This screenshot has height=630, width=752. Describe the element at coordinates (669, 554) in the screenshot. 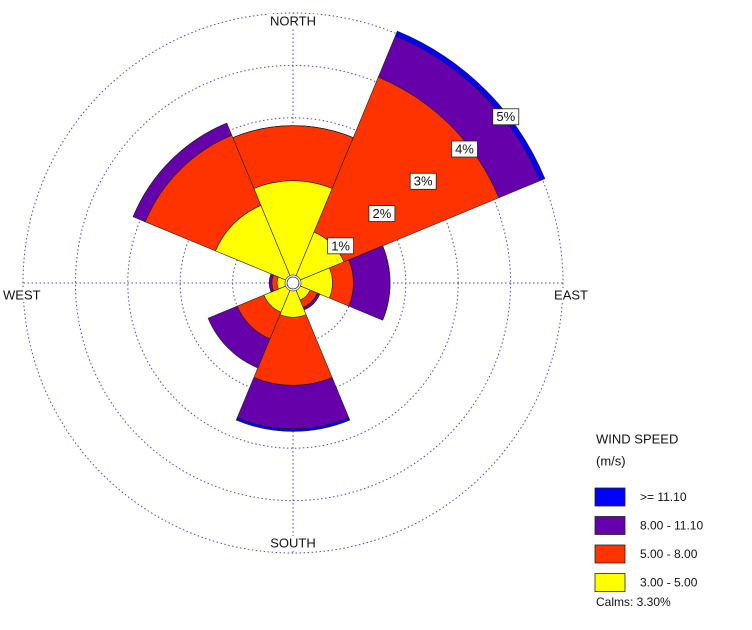

I see `legend-label: 5.00 - 8.00` at that location.